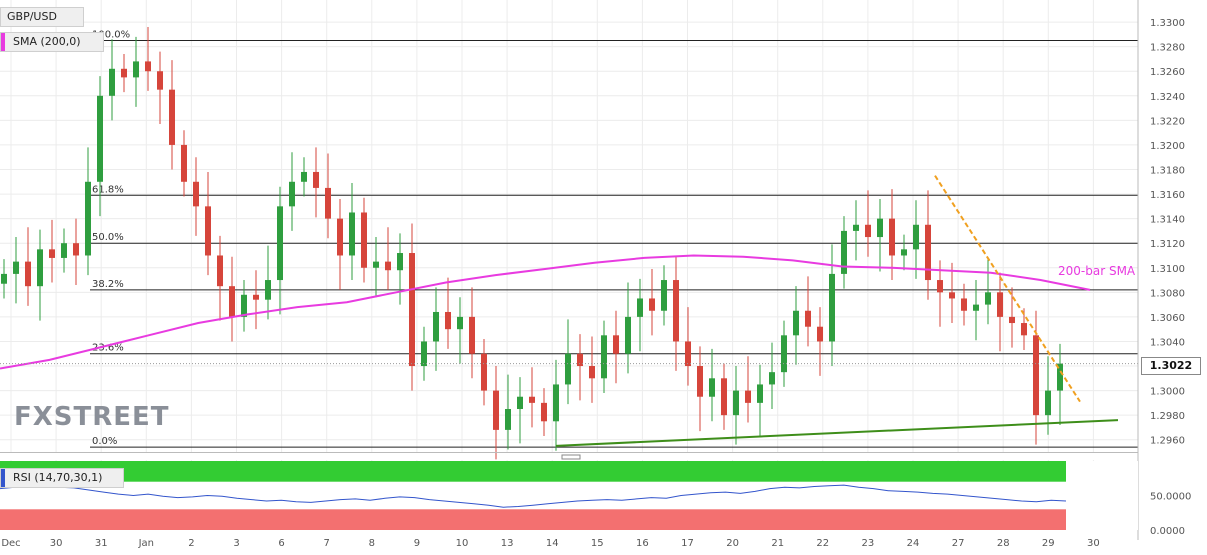 The image size is (1207, 555). Describe the element at coordinates (1167, 195) in the screenshot. I see `price-tick-label: 1.3160` at that location.